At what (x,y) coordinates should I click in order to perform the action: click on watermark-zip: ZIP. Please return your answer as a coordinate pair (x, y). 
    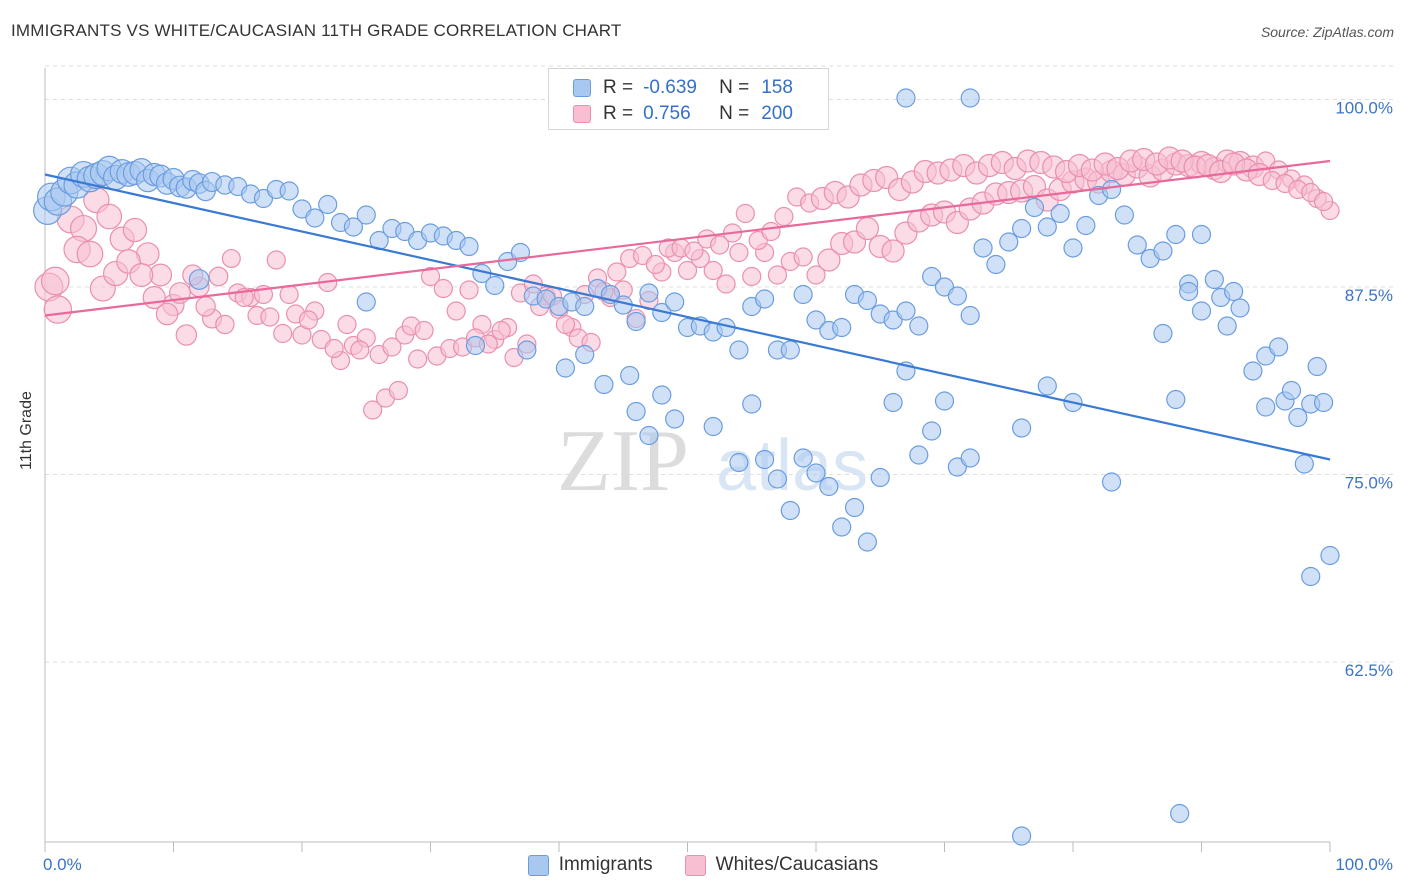
    Looking at the image, I should click on (623, 461).